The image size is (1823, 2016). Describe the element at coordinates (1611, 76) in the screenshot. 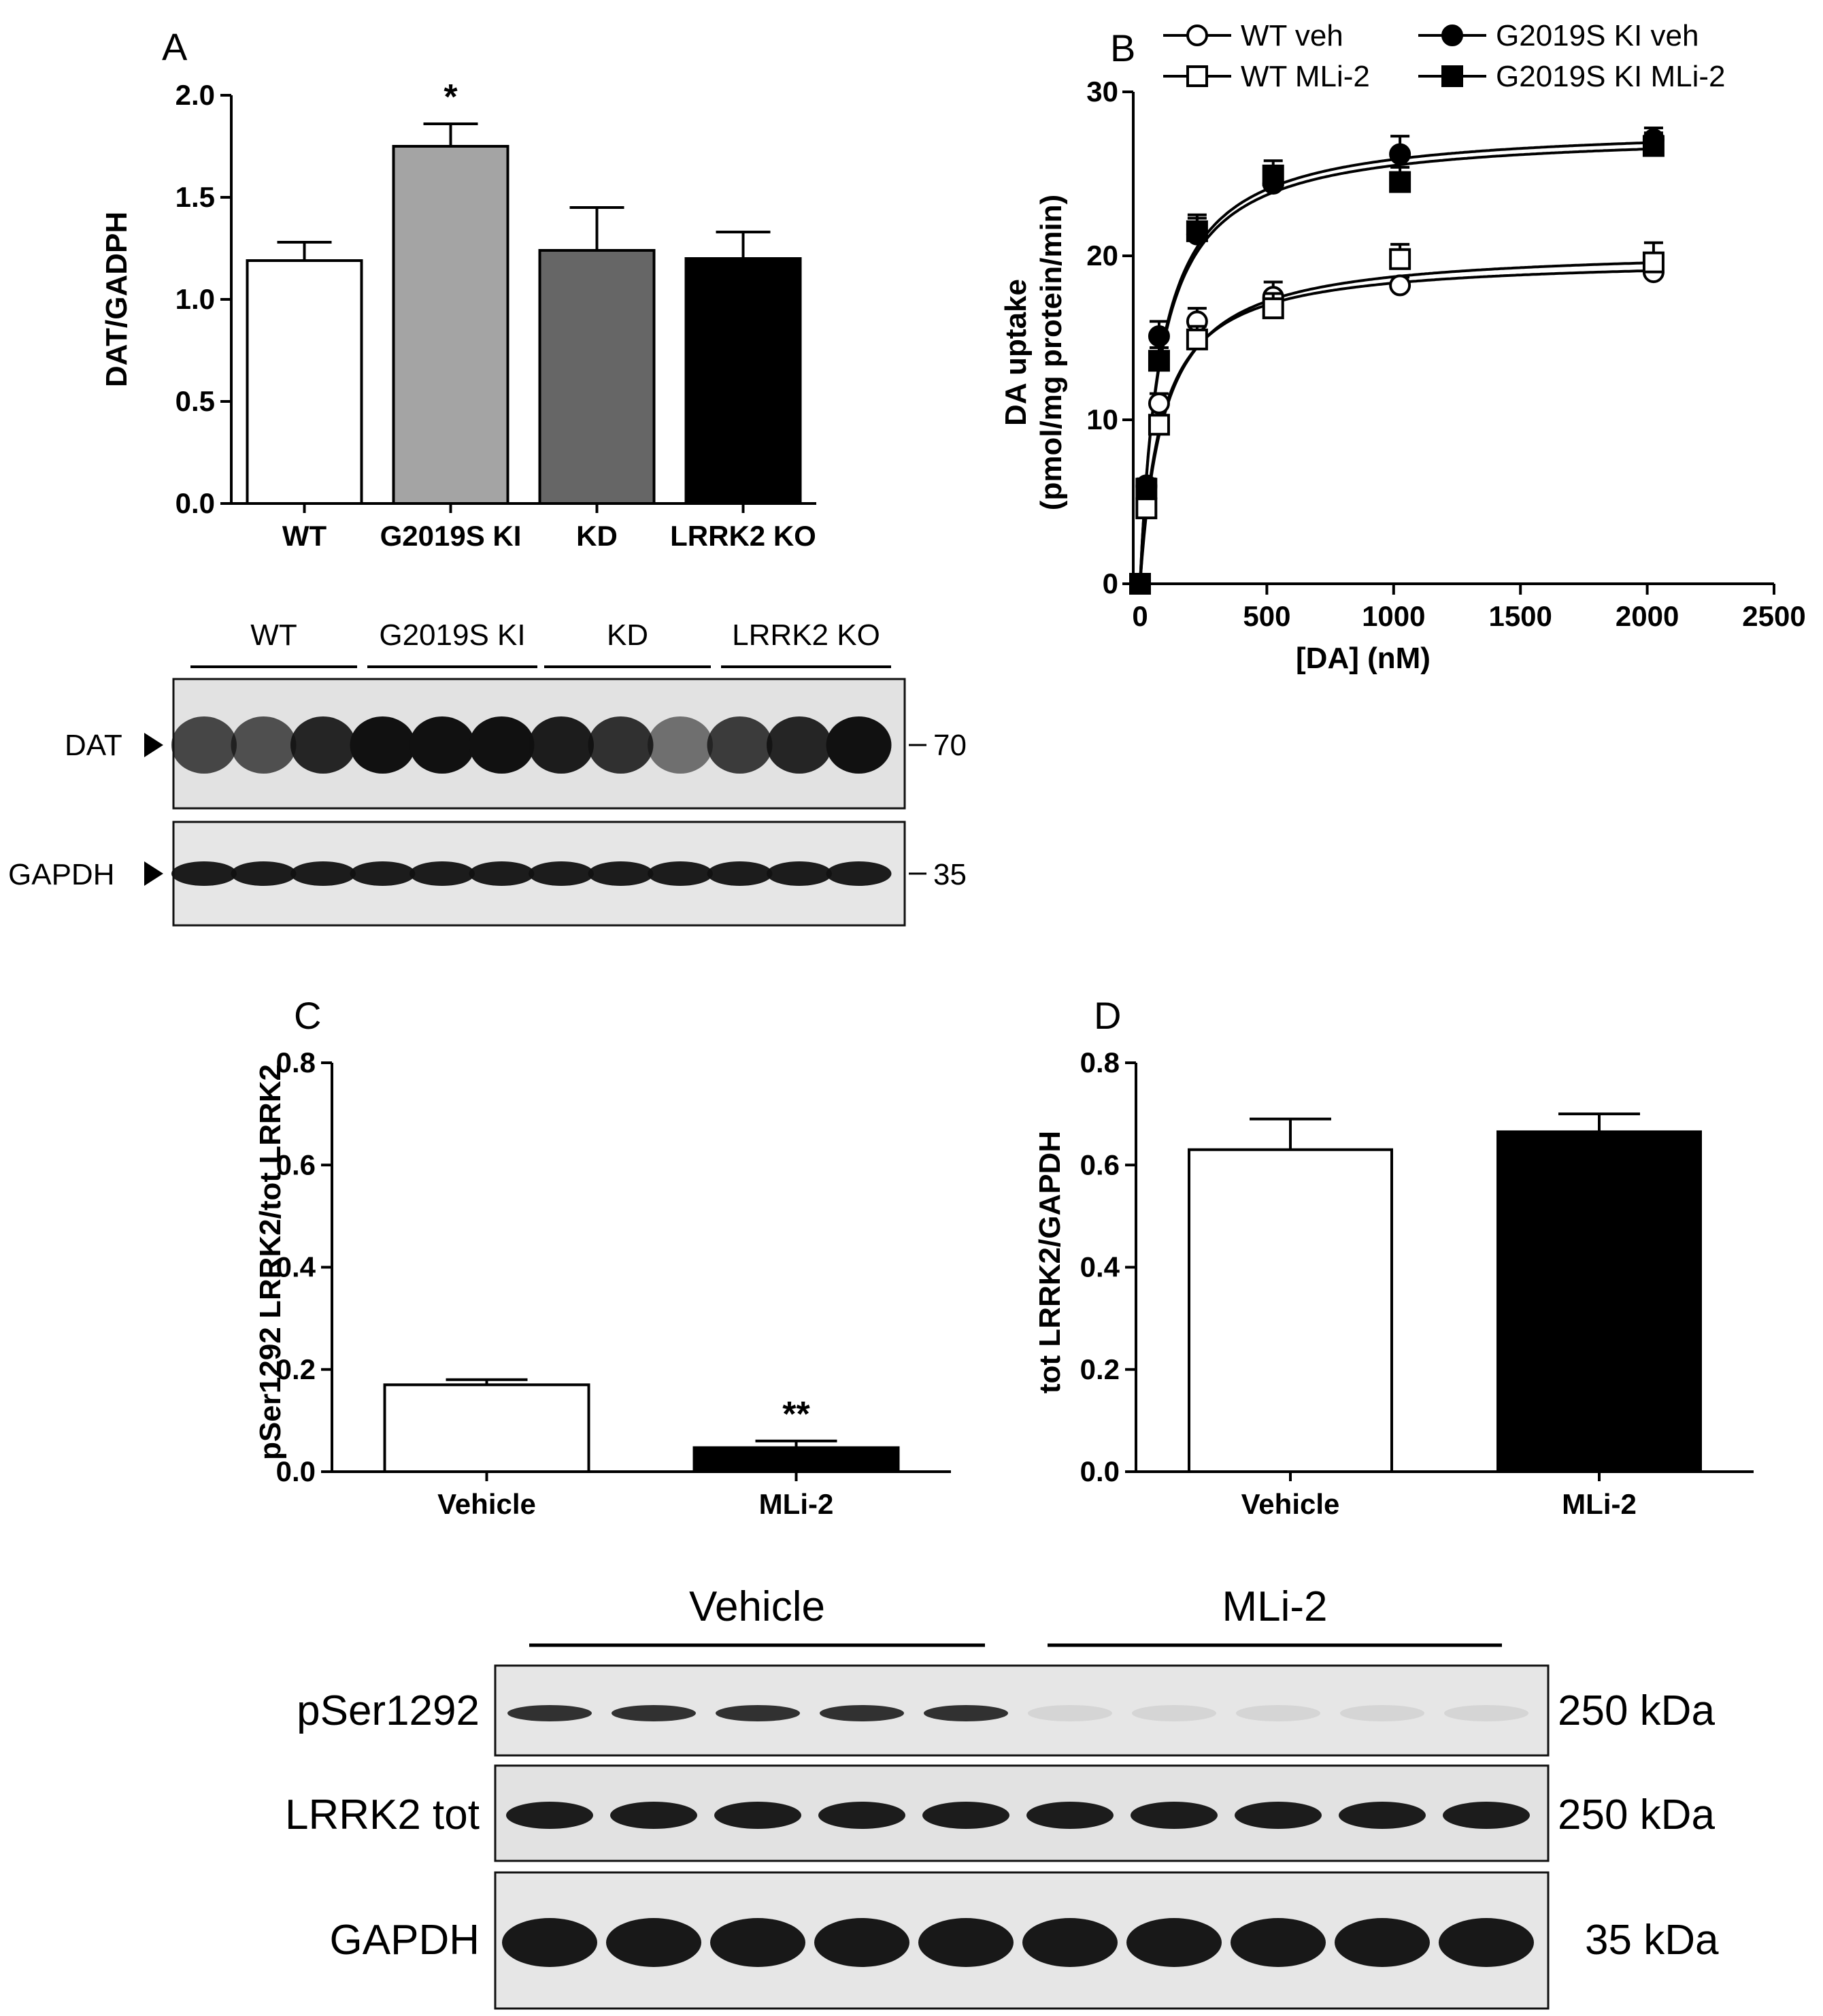

I see `legend-label: G2019S KI MLi-2` at that location.